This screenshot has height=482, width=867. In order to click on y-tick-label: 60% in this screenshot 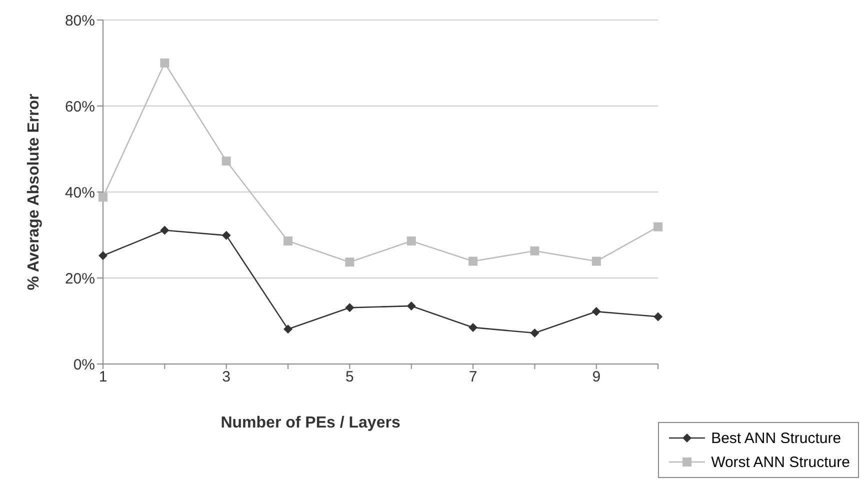, I will do `click(79, 107)`.